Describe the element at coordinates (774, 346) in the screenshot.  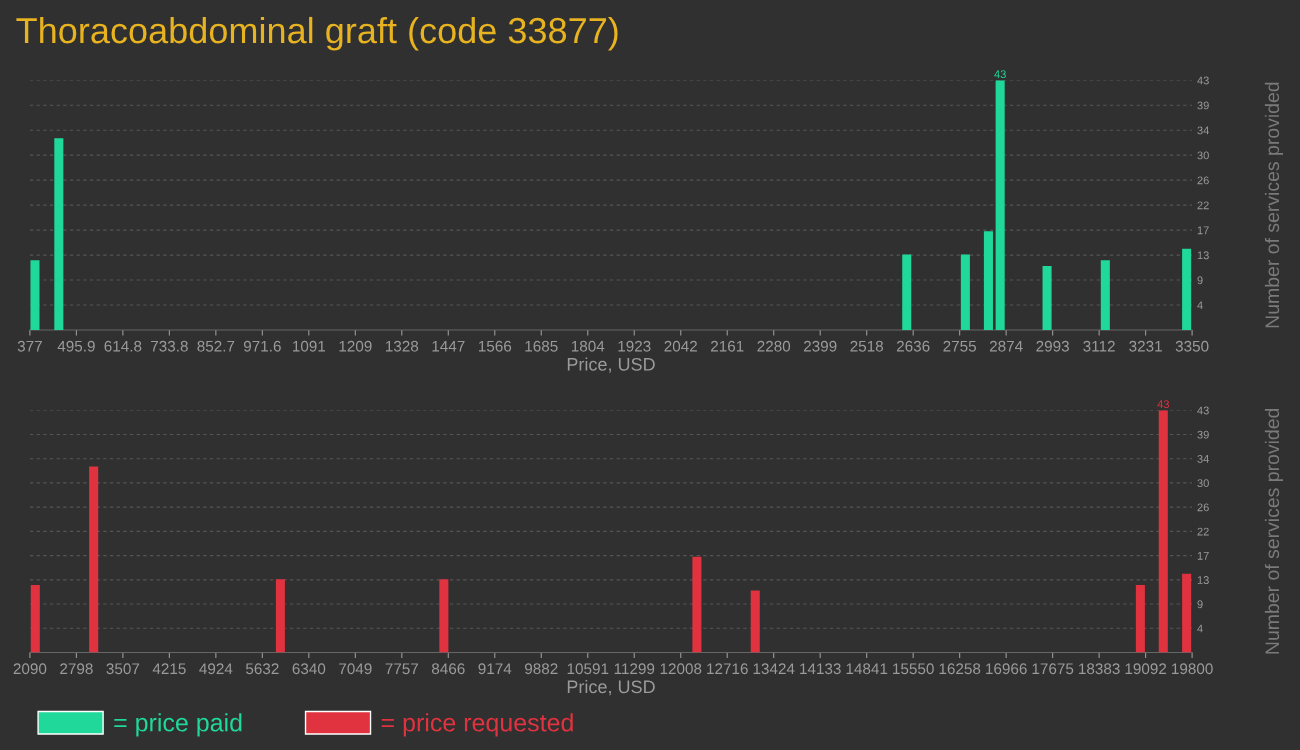
I see `x-tick-label: 2280` at that location.